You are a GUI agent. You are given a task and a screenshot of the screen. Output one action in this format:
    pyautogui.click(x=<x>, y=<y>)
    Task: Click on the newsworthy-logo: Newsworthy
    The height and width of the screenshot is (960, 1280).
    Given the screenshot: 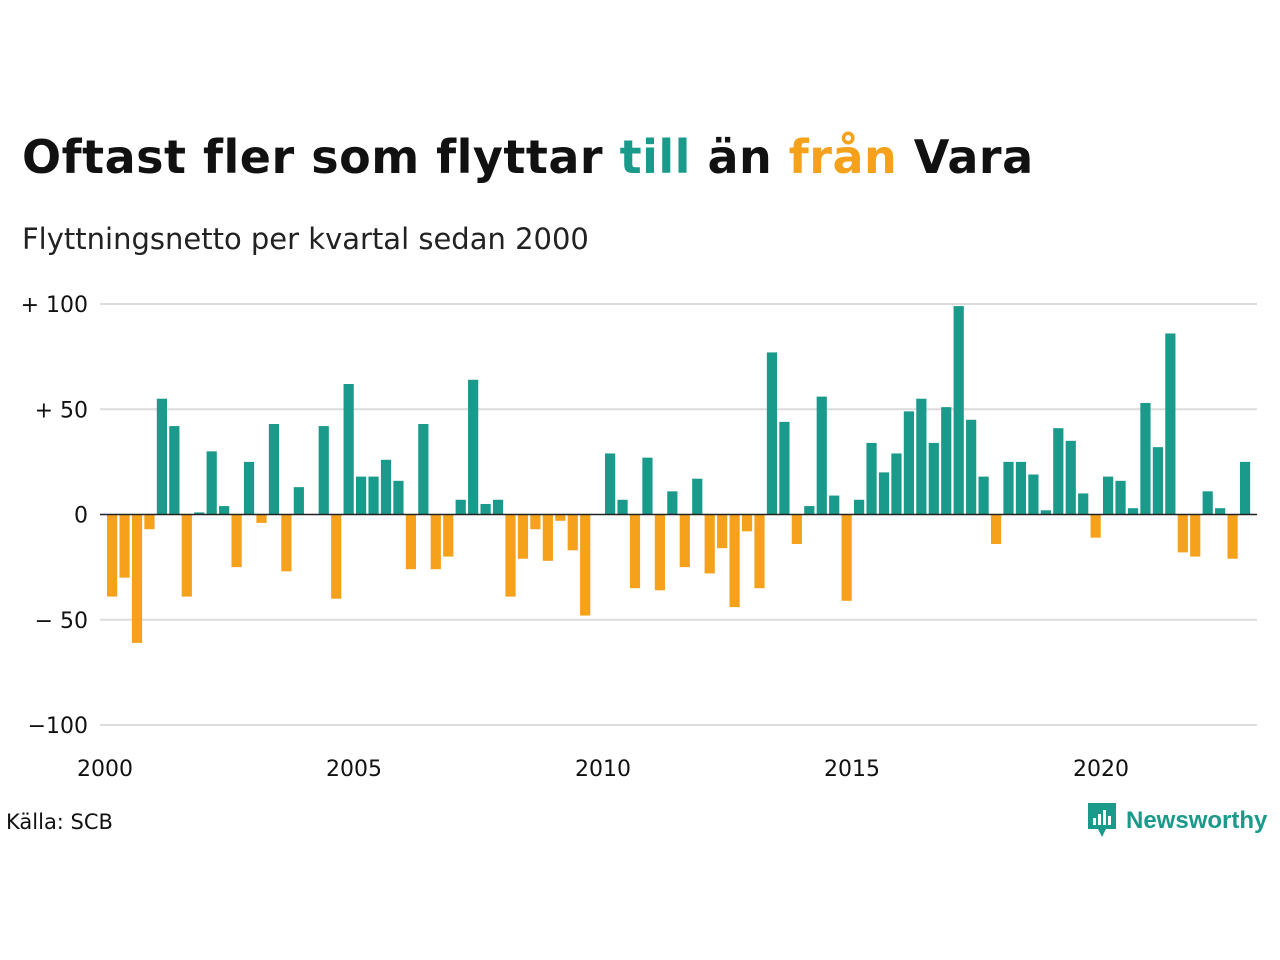 What is the action you would take?
    pyautogui.click(x=1177, y=821)
    